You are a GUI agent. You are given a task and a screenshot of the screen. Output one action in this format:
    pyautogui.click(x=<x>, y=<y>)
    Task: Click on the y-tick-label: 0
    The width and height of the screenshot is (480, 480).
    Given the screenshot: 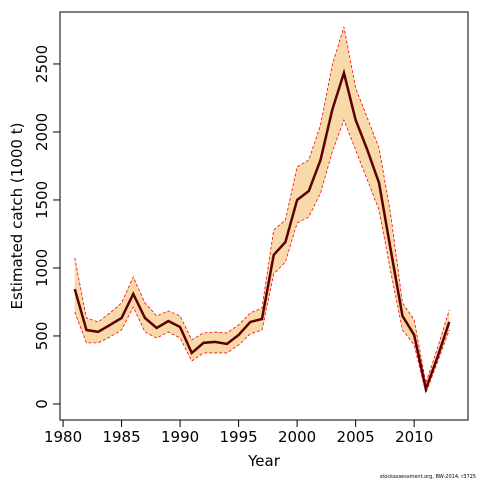 What is the action you would take?
    pyautogui.click(x=42, y=404)
    